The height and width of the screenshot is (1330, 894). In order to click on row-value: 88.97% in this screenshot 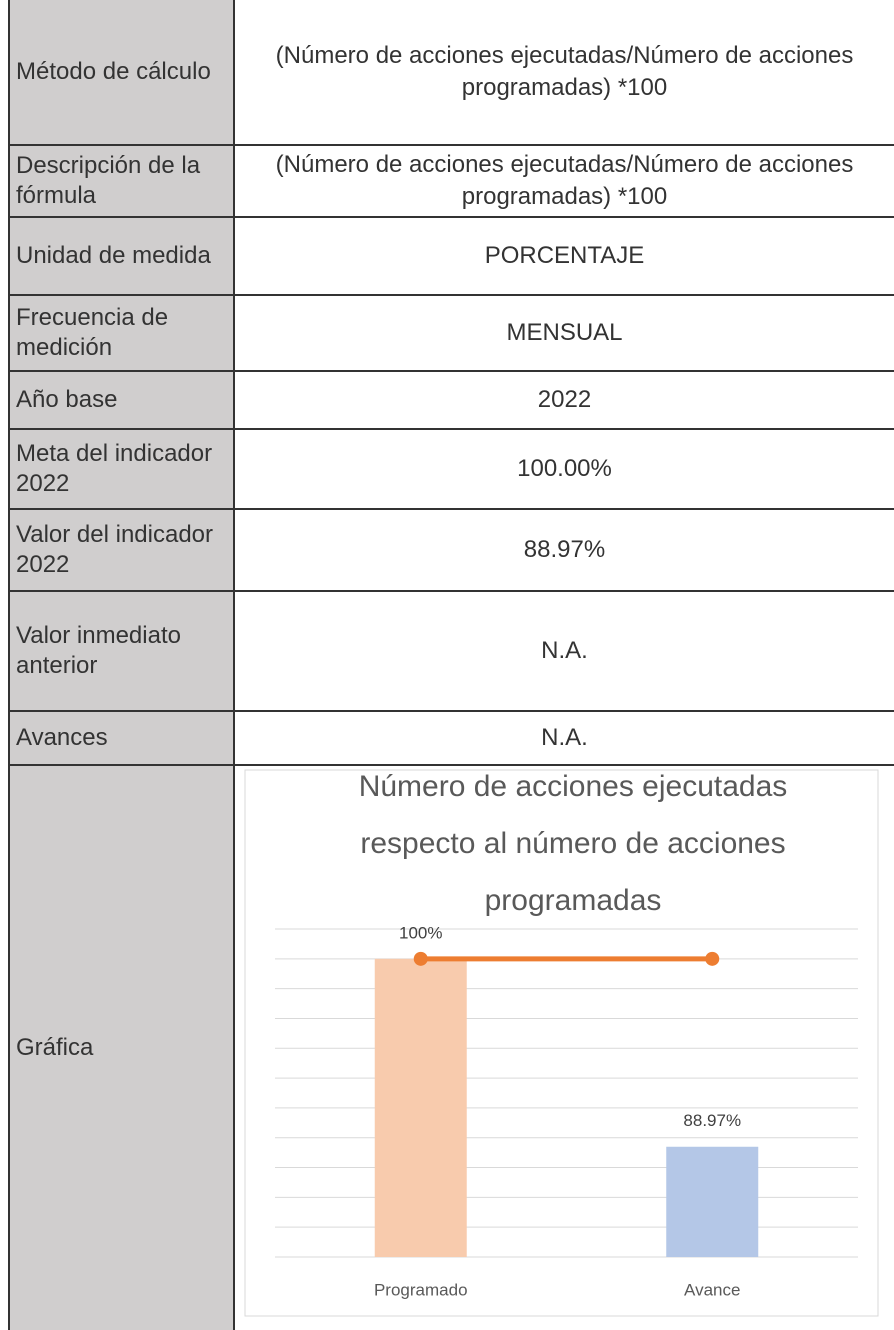, I will do `click(564, 549)`.